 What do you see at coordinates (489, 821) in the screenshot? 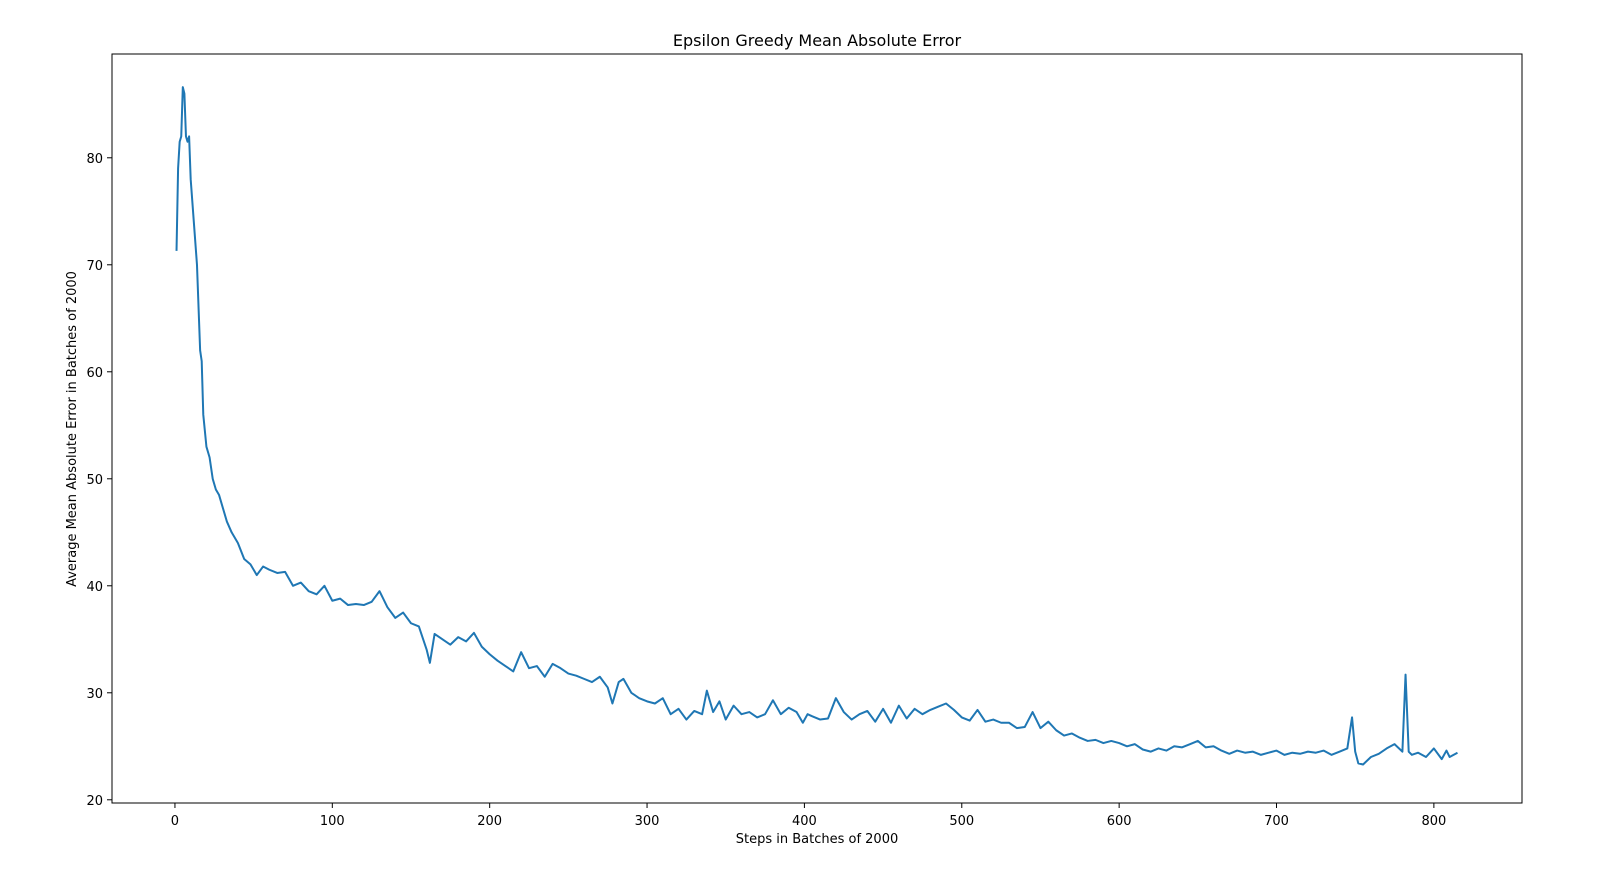
I see `x-tick-label: 200` at bounding box center [489, 821].